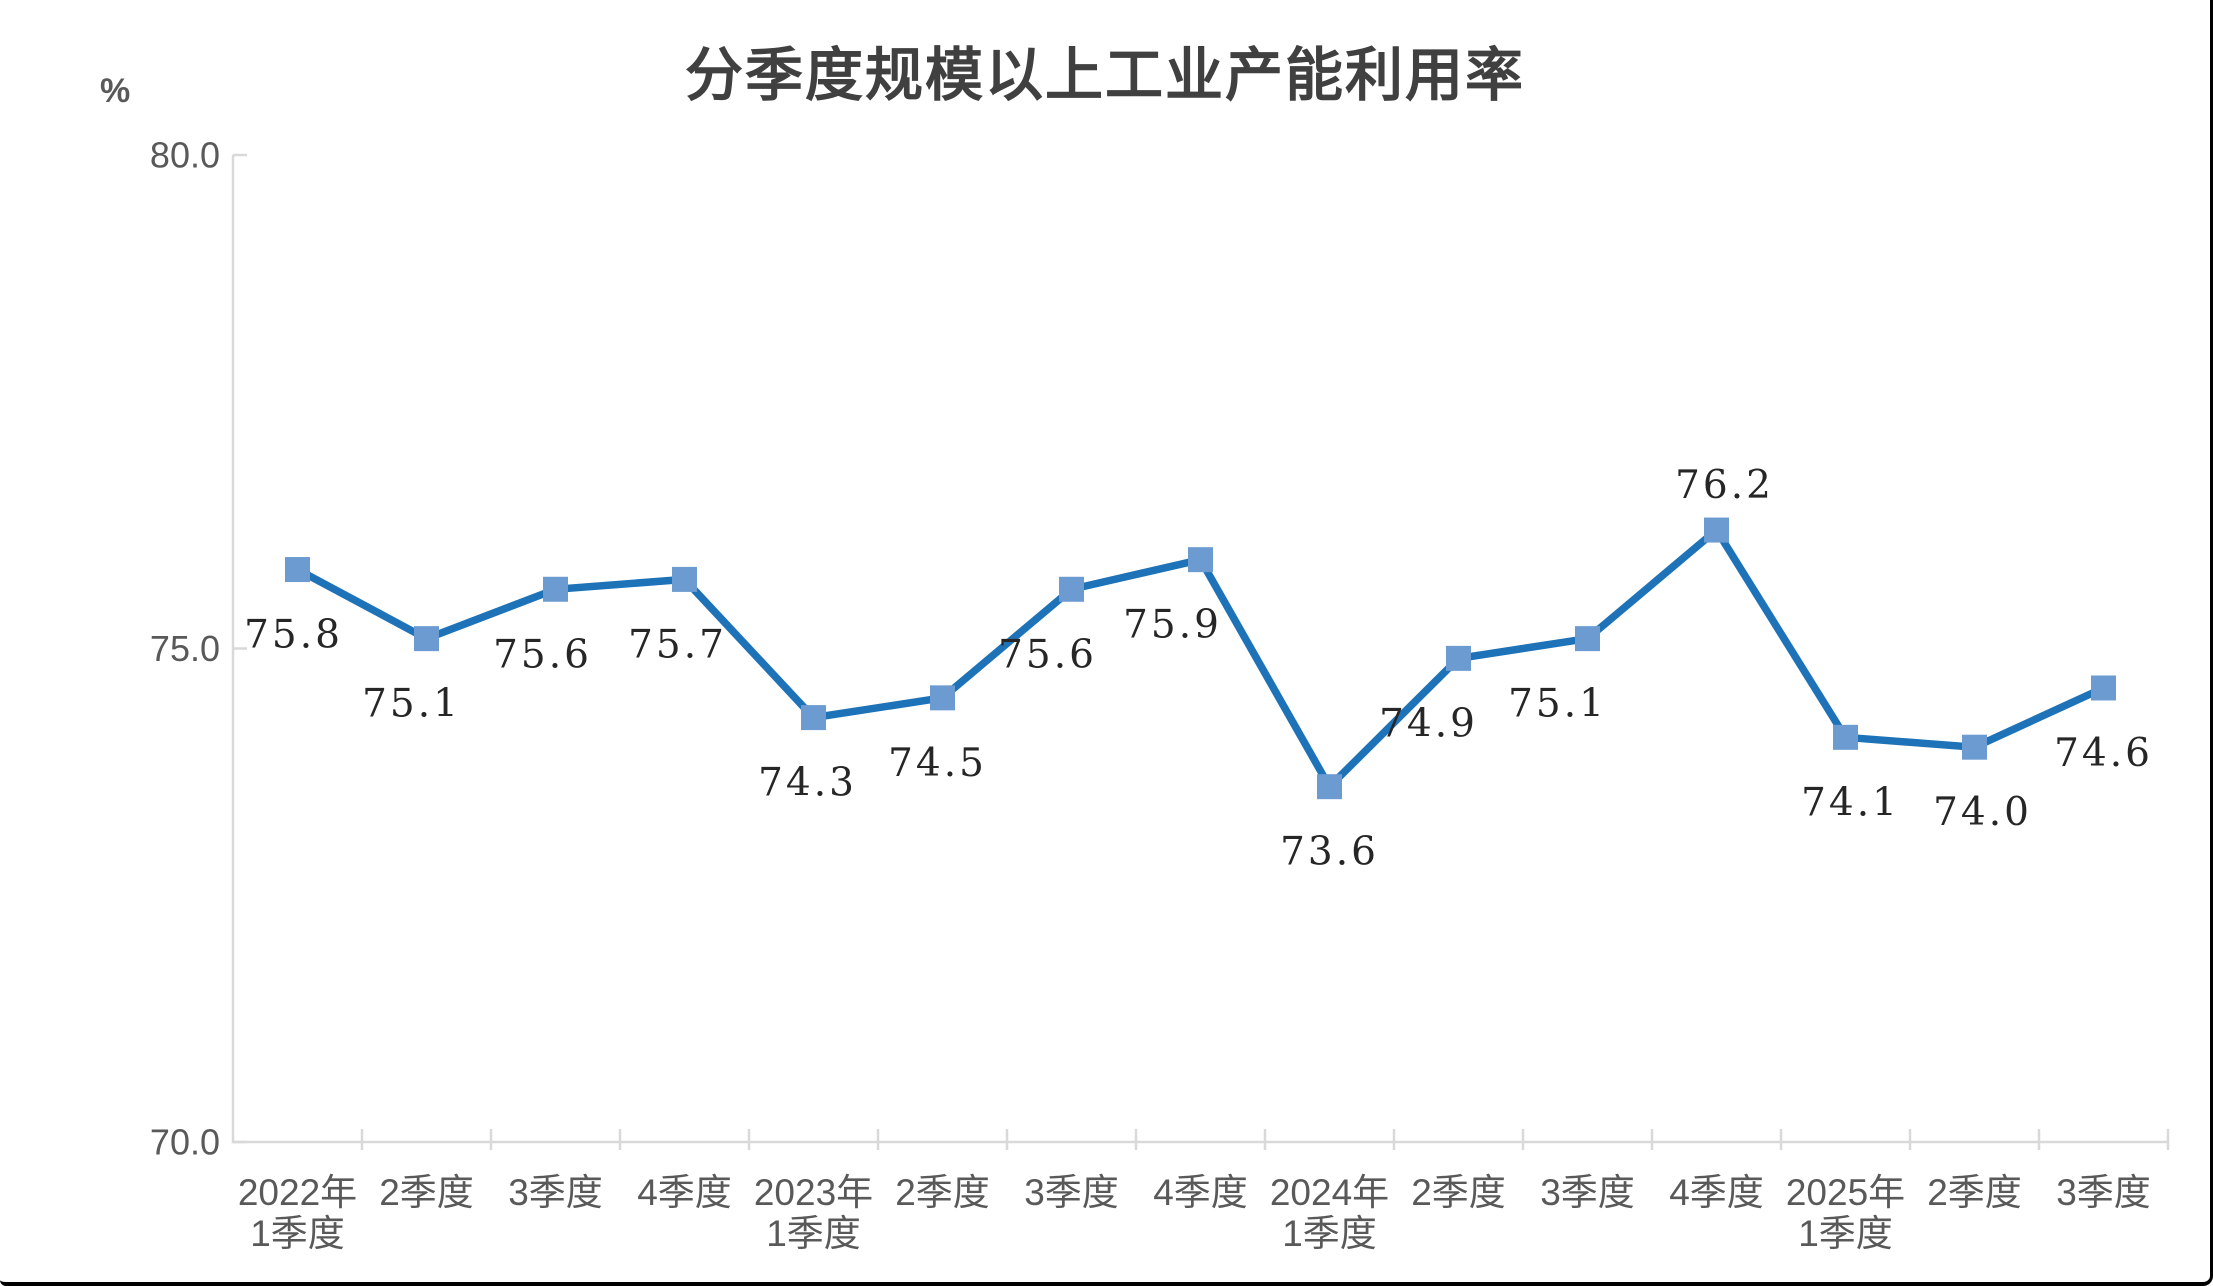 Image resolution: width=2213 pixels, height=1286 pixels. Describe the element at coordinates (1329, 852) in the screenshot. I see `data-point-label: 73.6` at that location.